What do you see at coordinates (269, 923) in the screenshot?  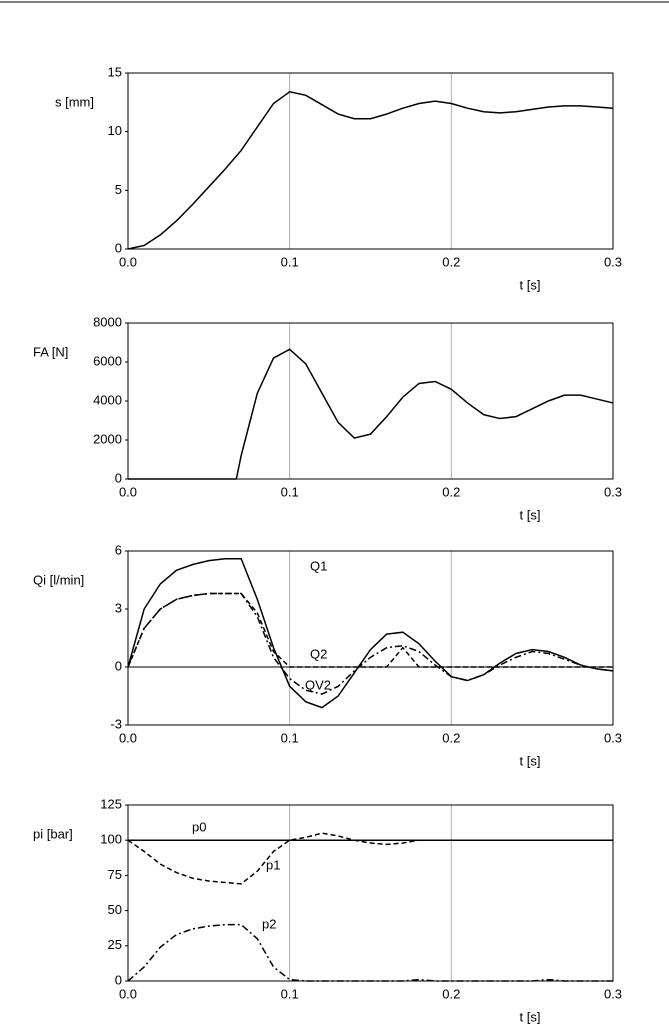 I see `series-label: p2` at bounding box center [269, 923].